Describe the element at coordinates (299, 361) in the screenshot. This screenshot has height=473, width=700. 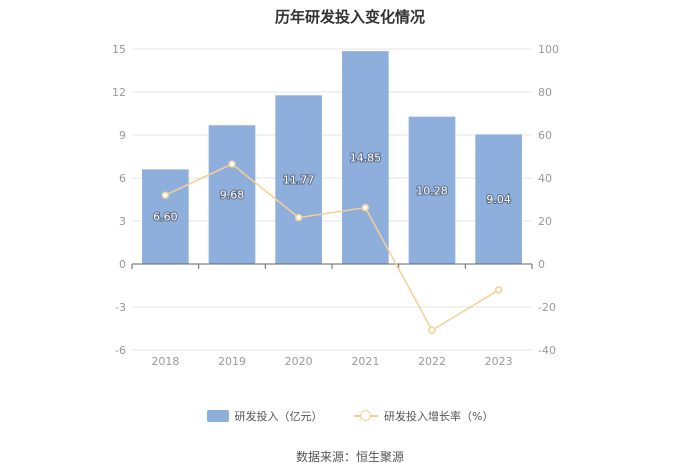
I see `x-tick-label: 2020` at that location.